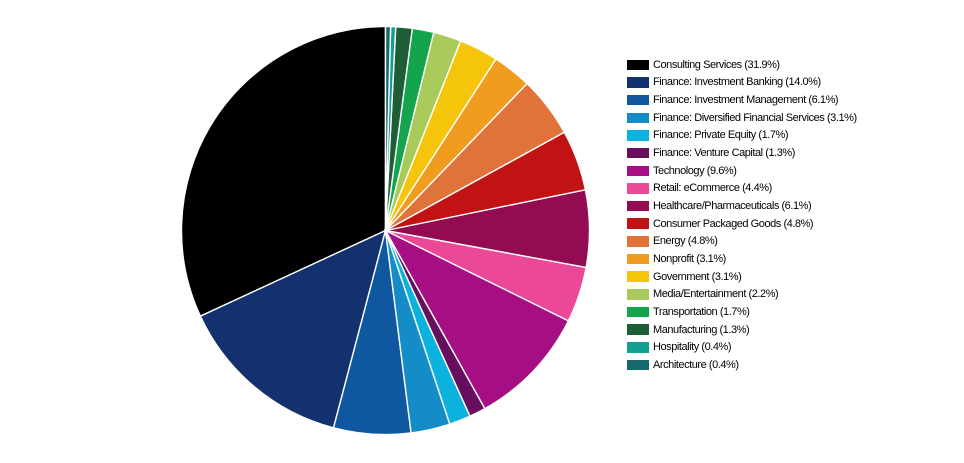 This screenshot has height=463, width=964. I want to click on legend-item-finance-private-equity: Finance: Private Equity (1.7%), so click(742, 136).